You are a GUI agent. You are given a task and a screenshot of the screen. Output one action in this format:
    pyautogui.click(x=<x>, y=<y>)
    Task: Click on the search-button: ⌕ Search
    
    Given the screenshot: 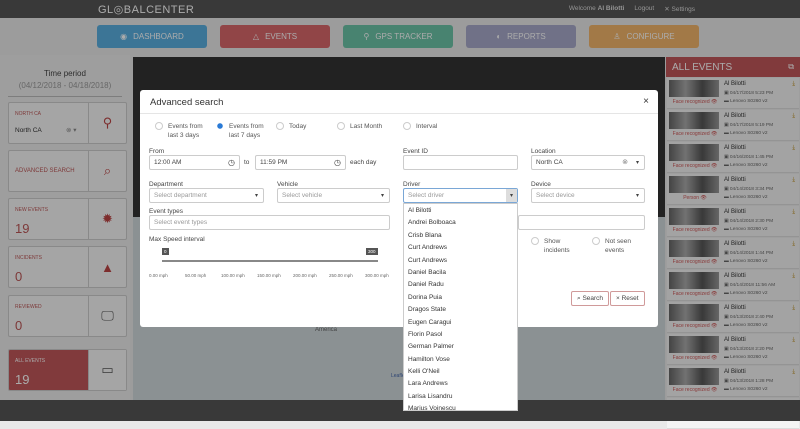 What is the action you would take?
    pyautogui.click(x=590, y=298)
    